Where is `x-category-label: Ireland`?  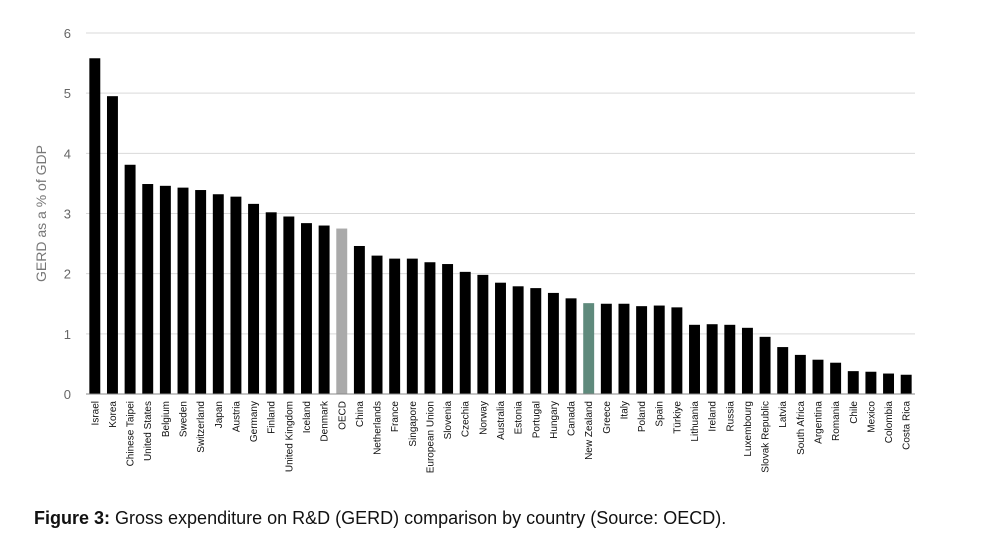 x-category-label: Ireland is located at coordinates (713, 416).